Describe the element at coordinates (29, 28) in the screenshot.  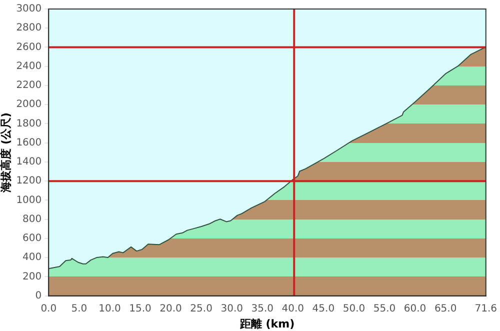
I see `y-tick-label: 2800` at that location.